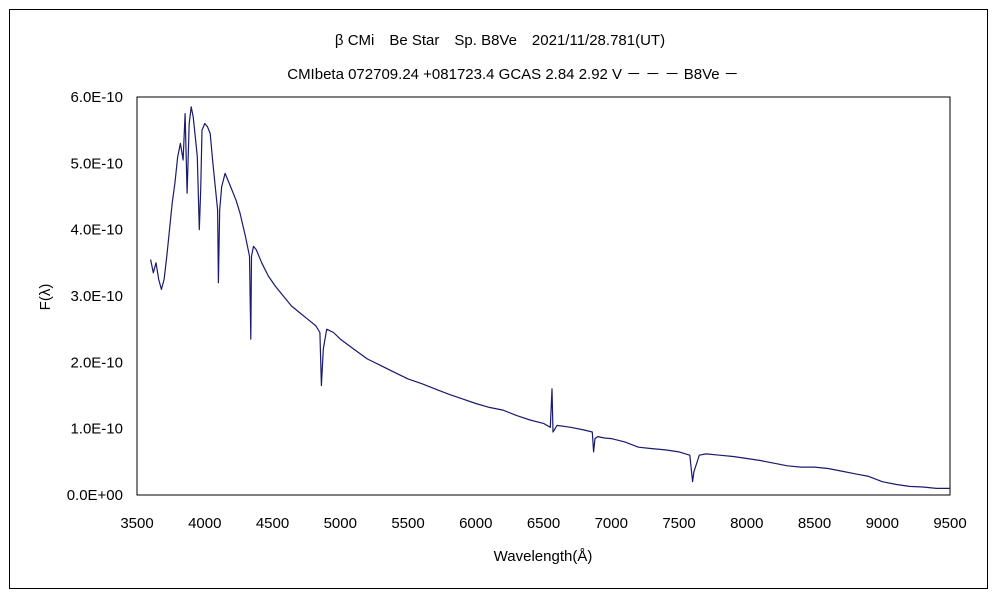 The height and width of the screenshot is (600, 1000). Describe the element at coordinates (96, 163) in the screenshot. I see `y-tick-label: 5.0E-10` at that location.